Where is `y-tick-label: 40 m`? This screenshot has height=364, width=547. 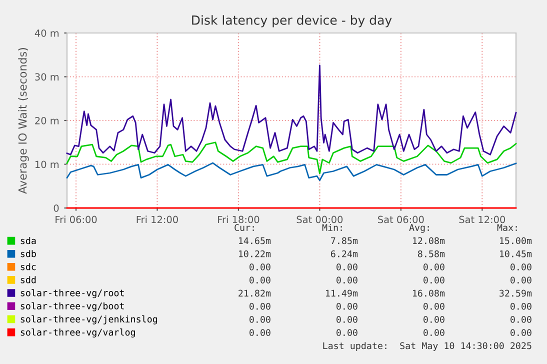 y-tick-label: 40 m is located at coordinates (46, 33).